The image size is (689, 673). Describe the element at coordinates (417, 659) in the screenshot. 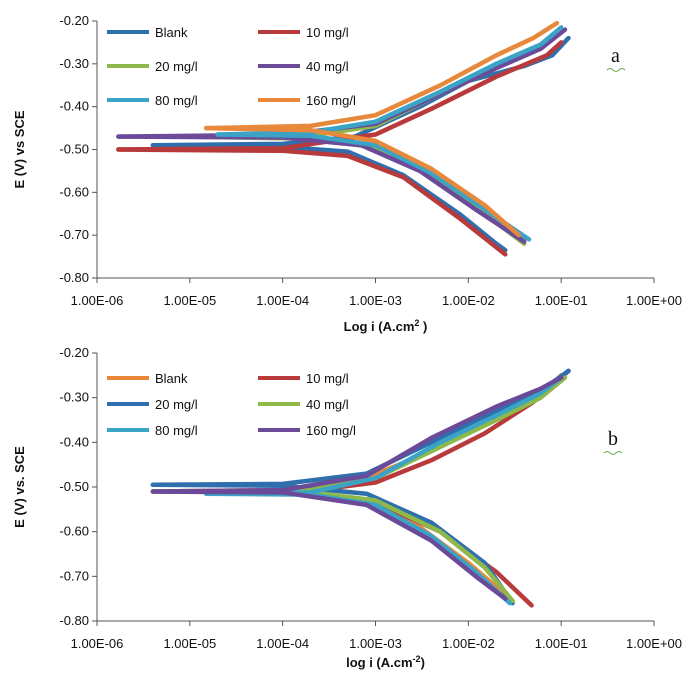

I see `x-axis-label-superscript: -2` at that location.